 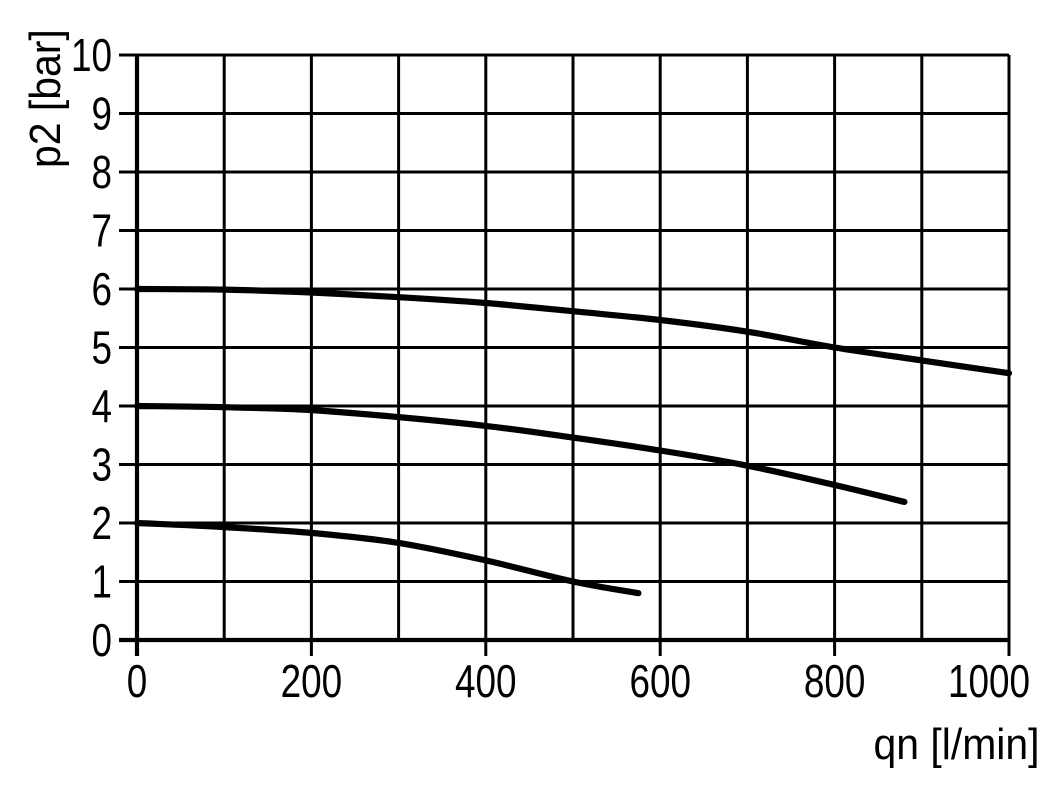 What do you see at coordinates (312, 681) in the screenshot?
I see `x-tick-label: 200` at bounding box center [312, 681].